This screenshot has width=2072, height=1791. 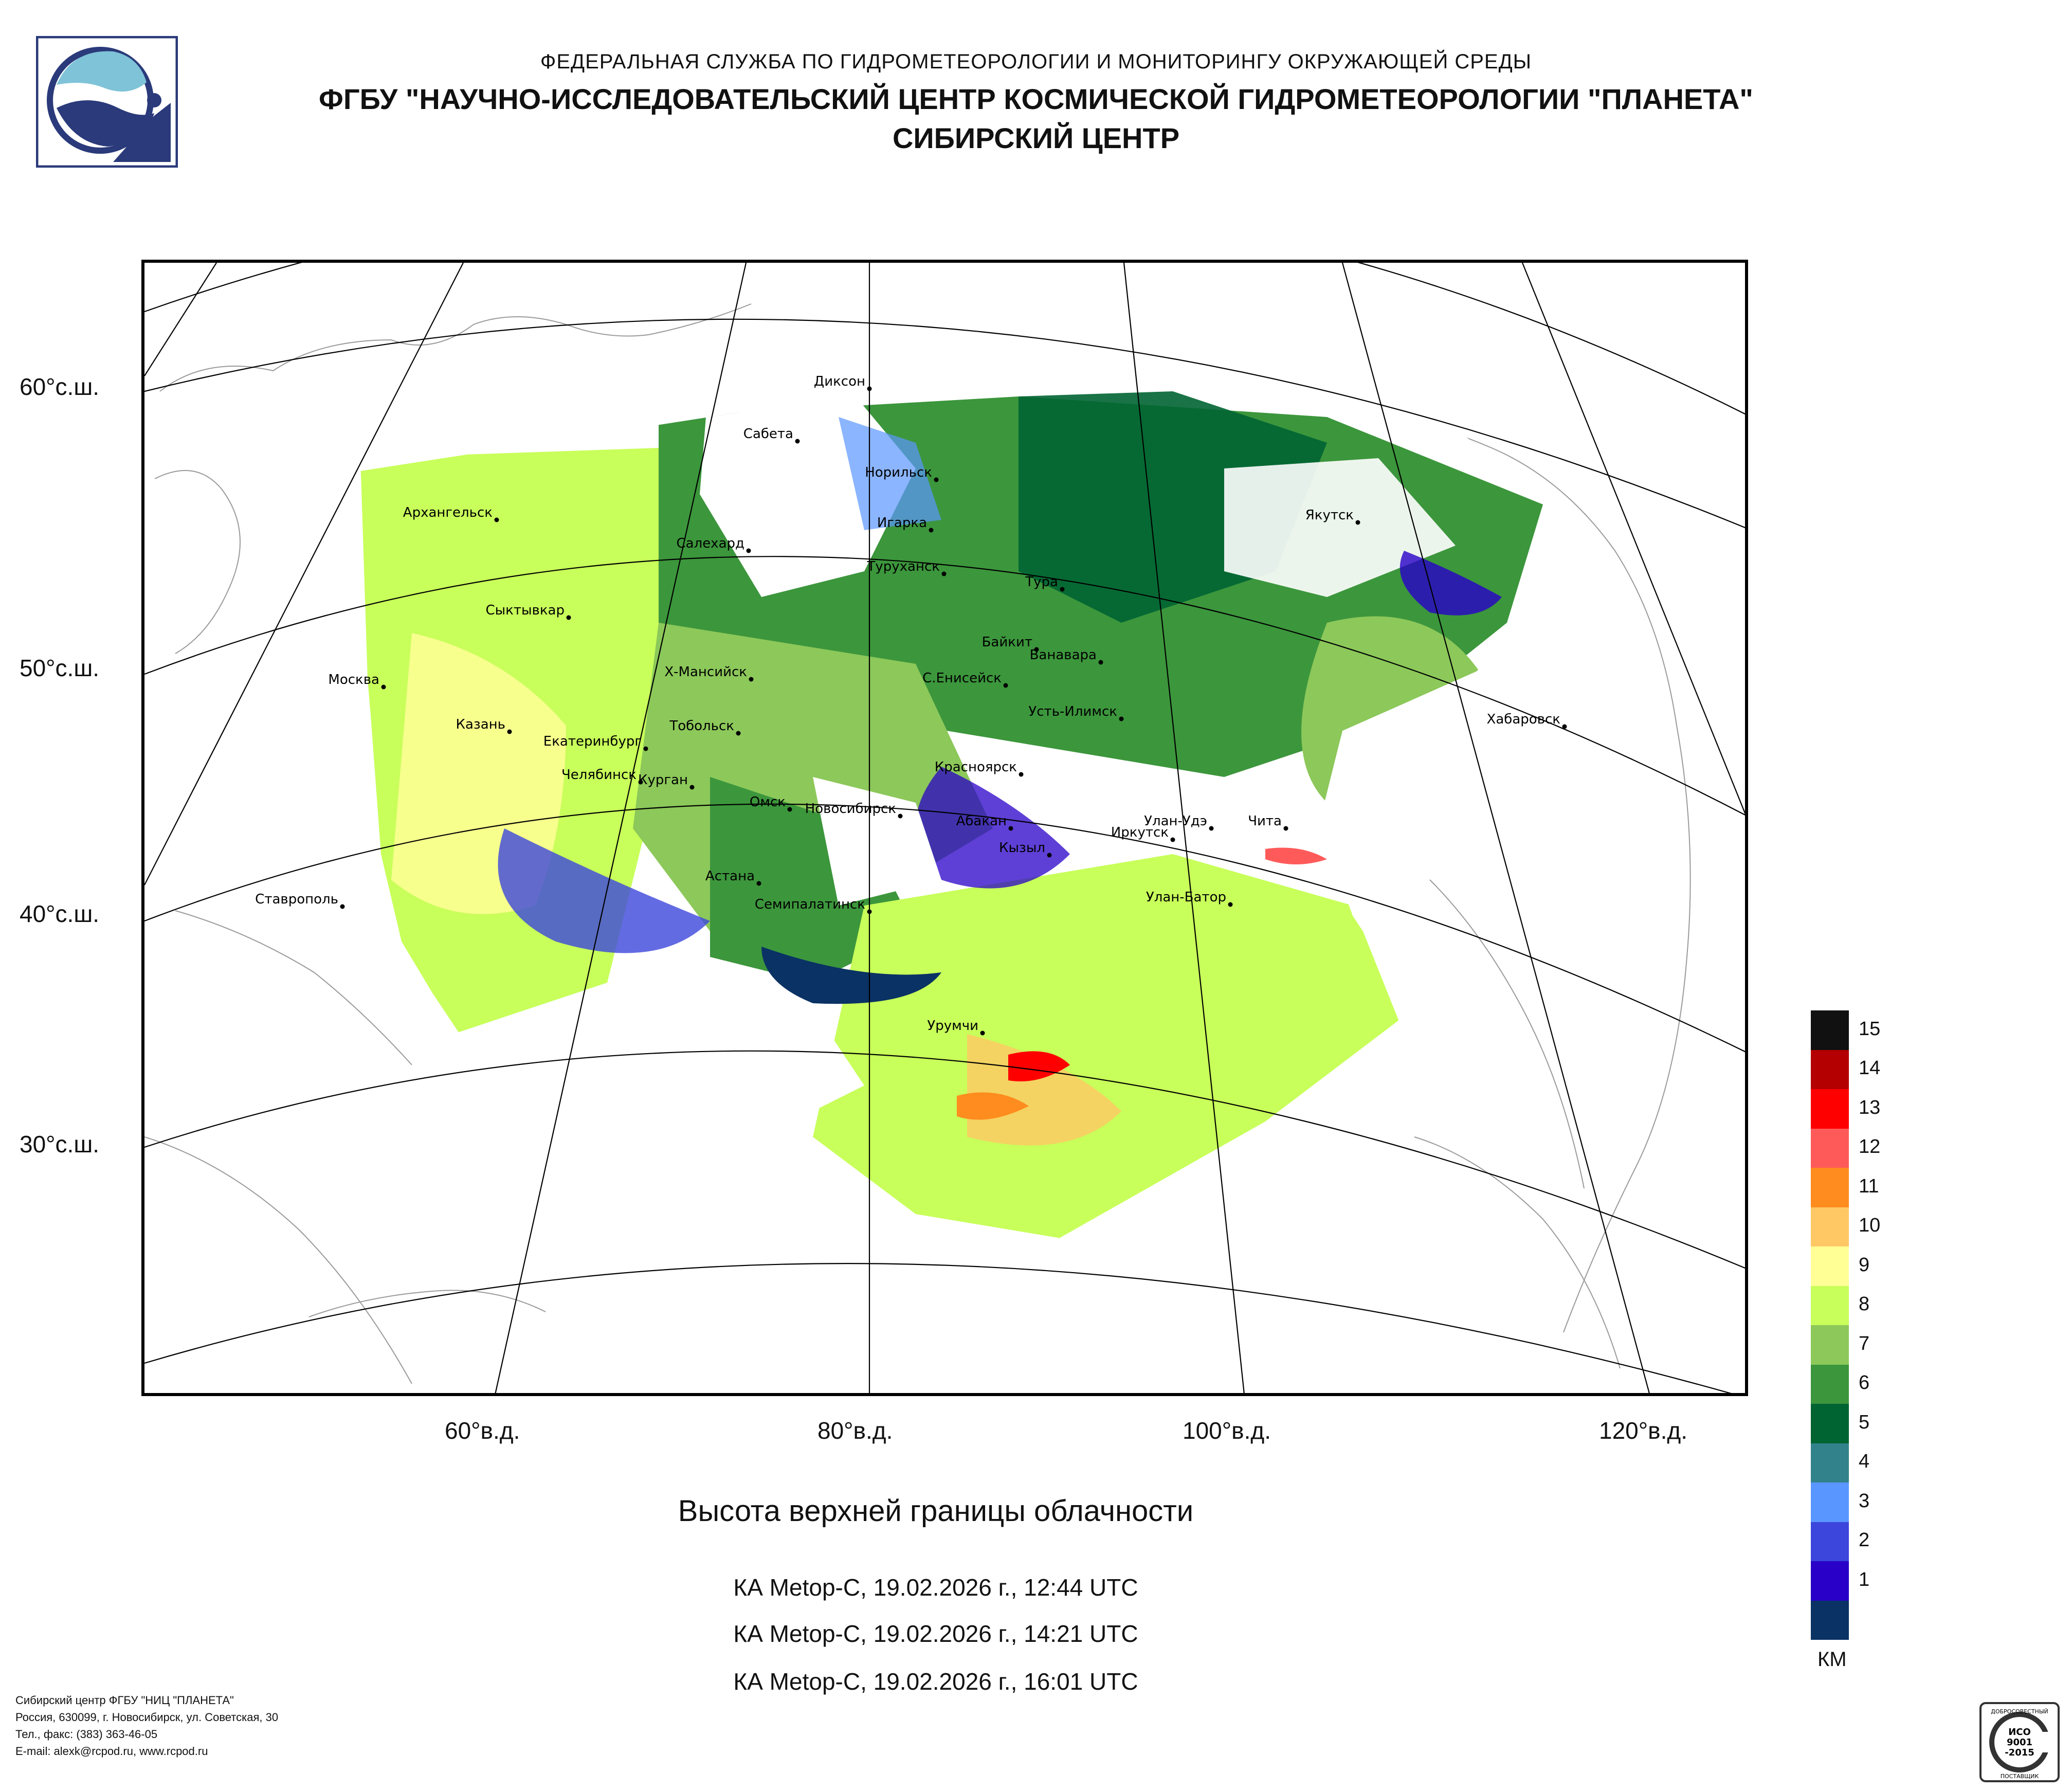 I want to click on satellite-pass-1: КА Metop-C, 19.02.2026 г., 12:44 UTC, so click(x=935, y=1587).